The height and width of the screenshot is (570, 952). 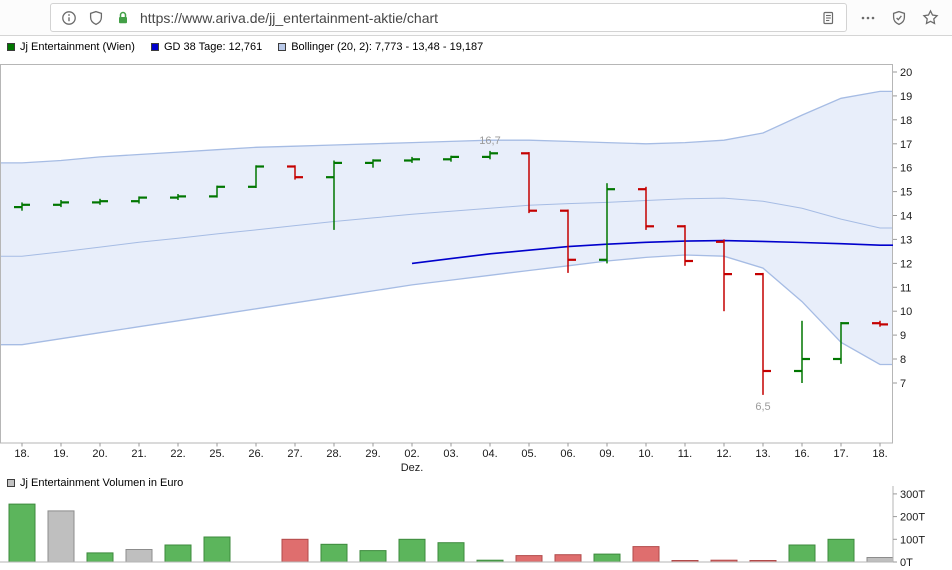 What do you see at coordinates (451, 533) in the screenshot?
I see `volume-series` at bounding box center [451, 533].